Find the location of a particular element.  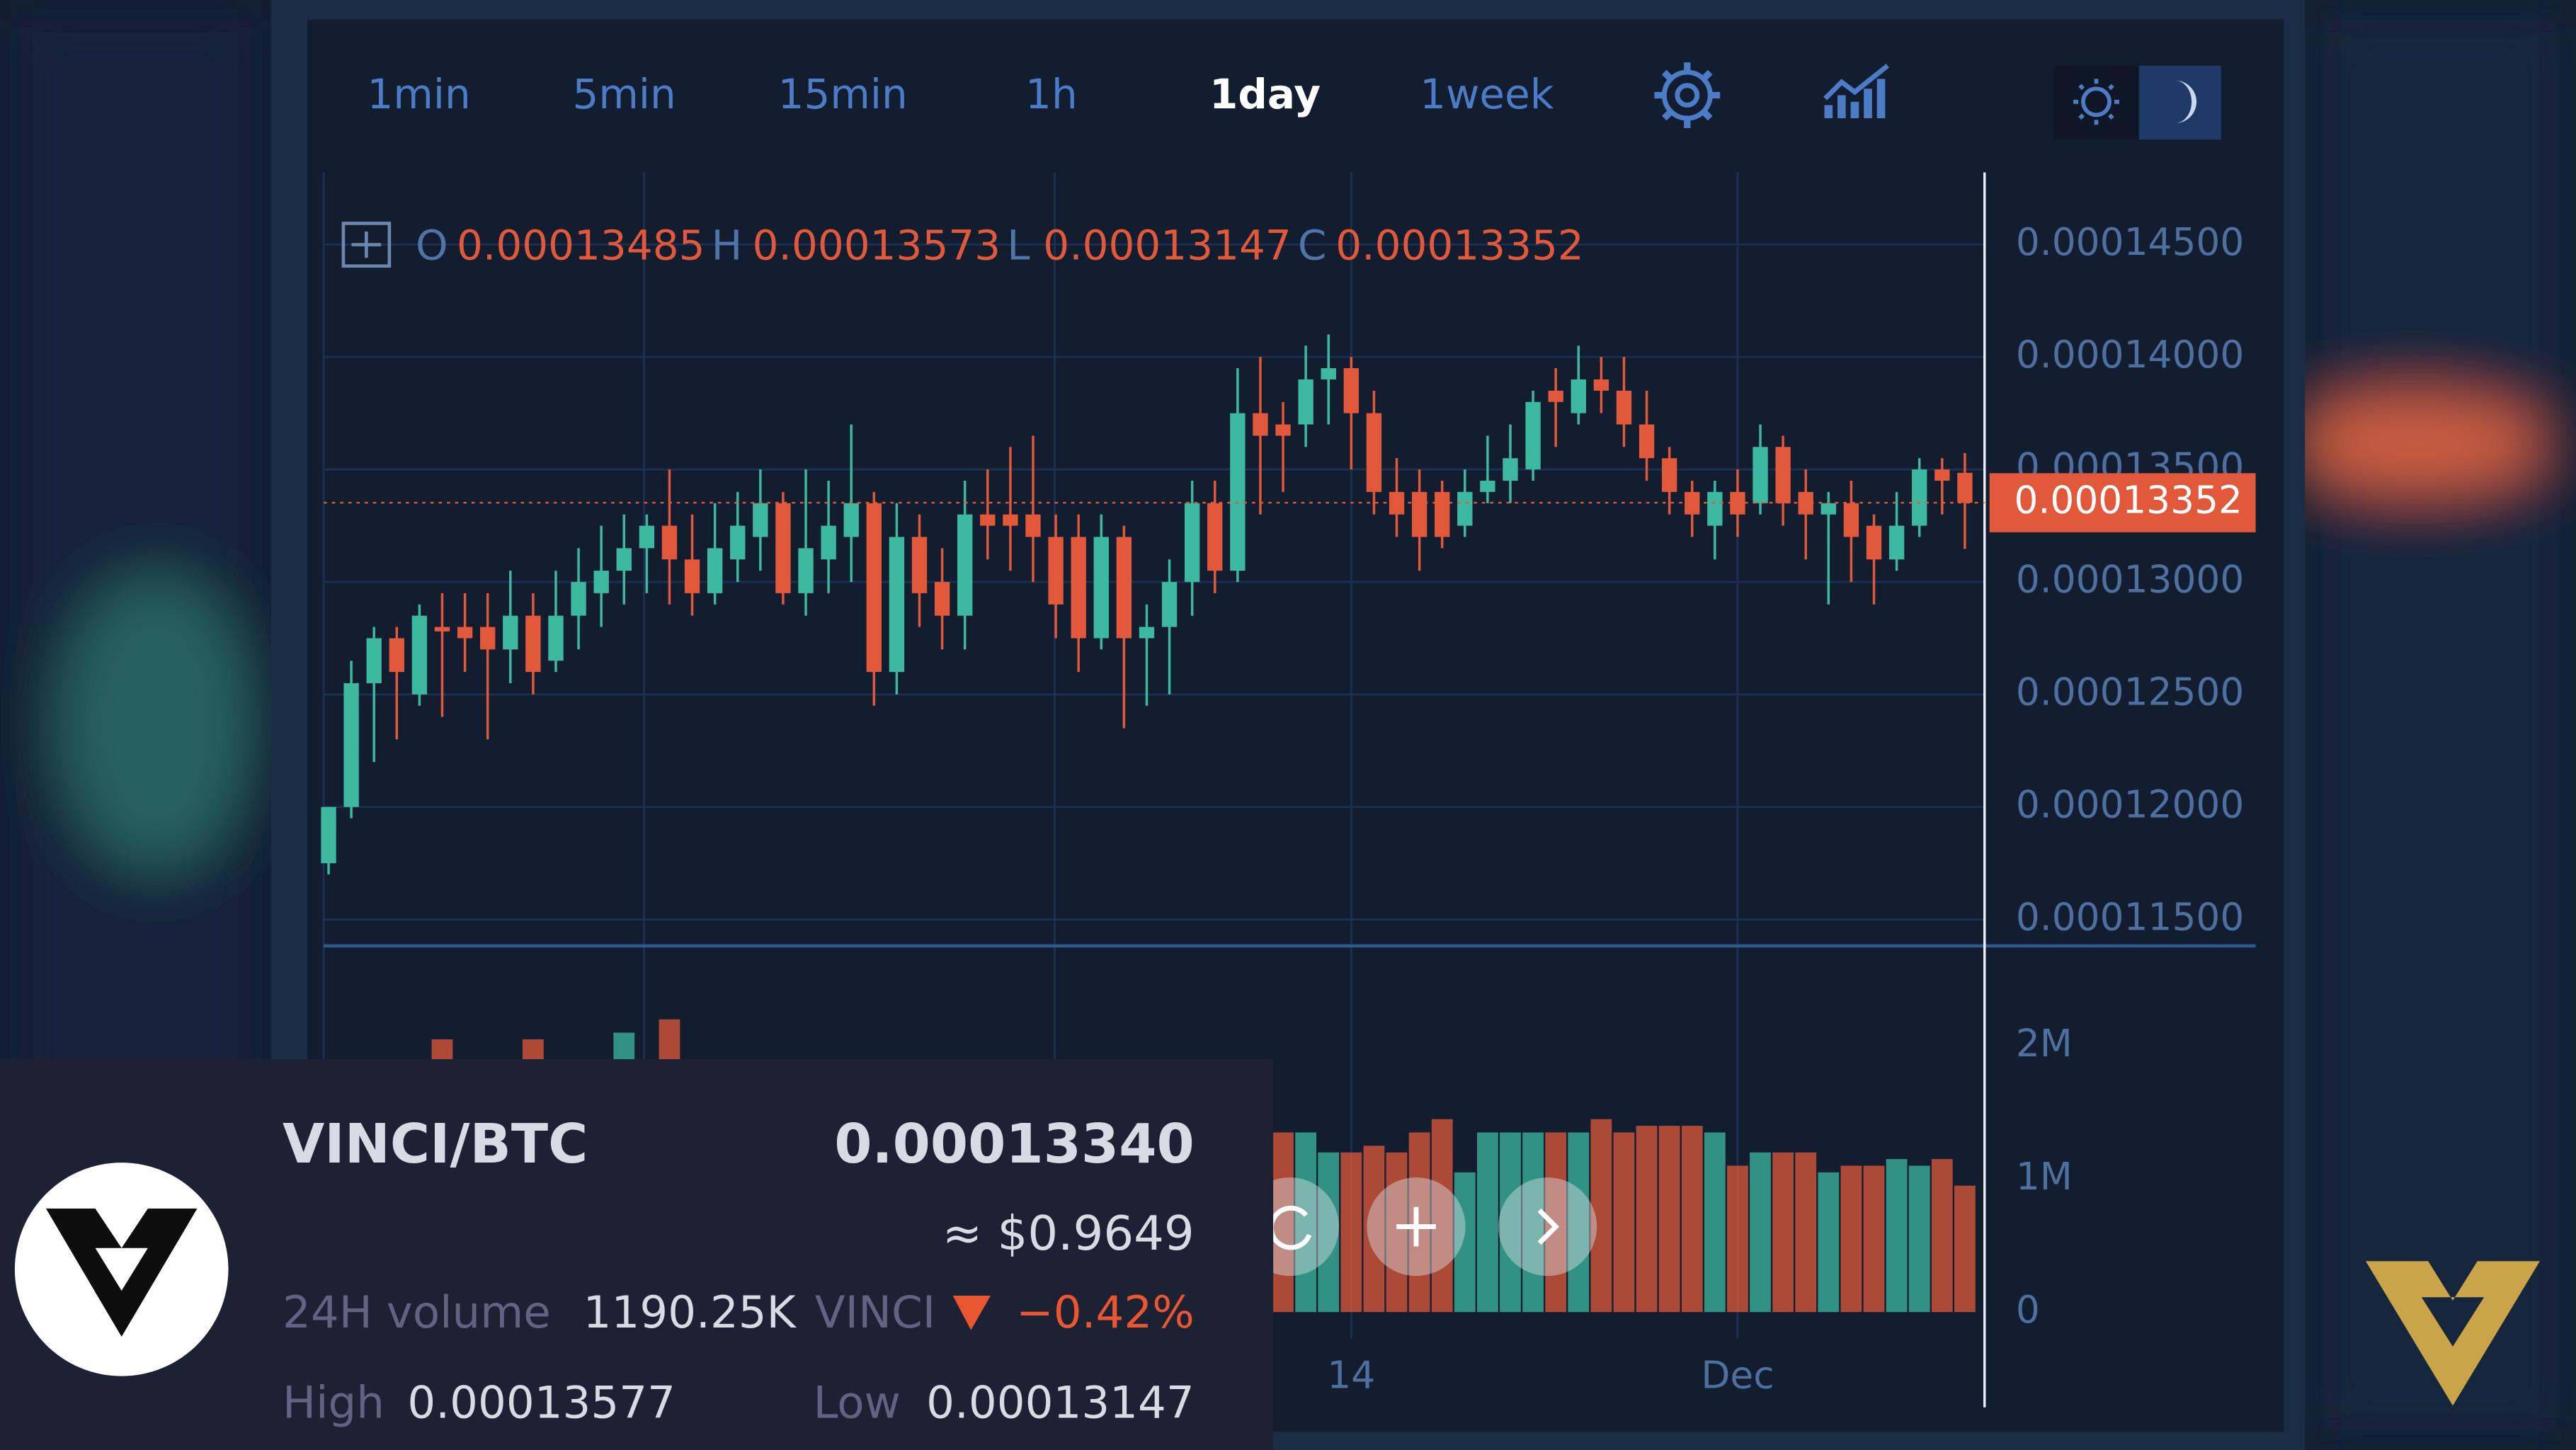

low-label: Low is located at coordinates (857, 1402).